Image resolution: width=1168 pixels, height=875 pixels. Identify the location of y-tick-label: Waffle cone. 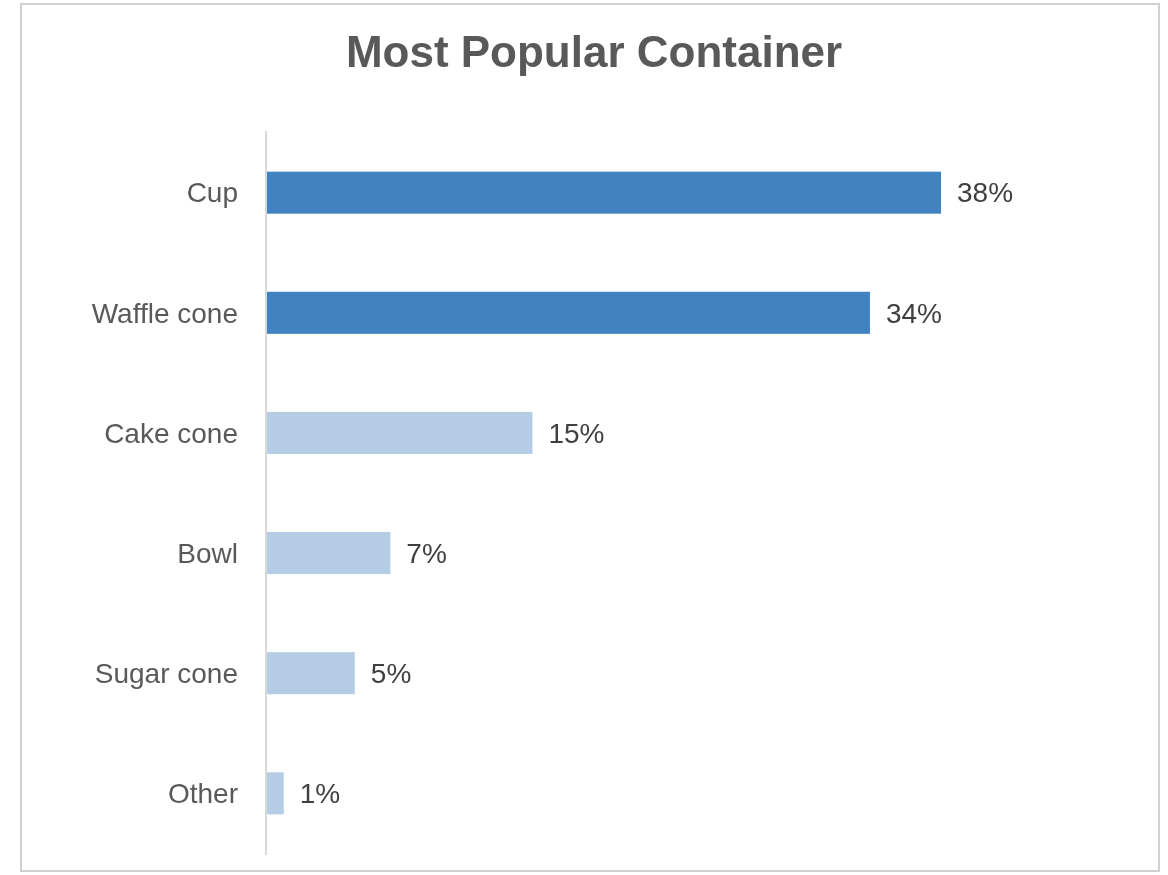
(164, 313).